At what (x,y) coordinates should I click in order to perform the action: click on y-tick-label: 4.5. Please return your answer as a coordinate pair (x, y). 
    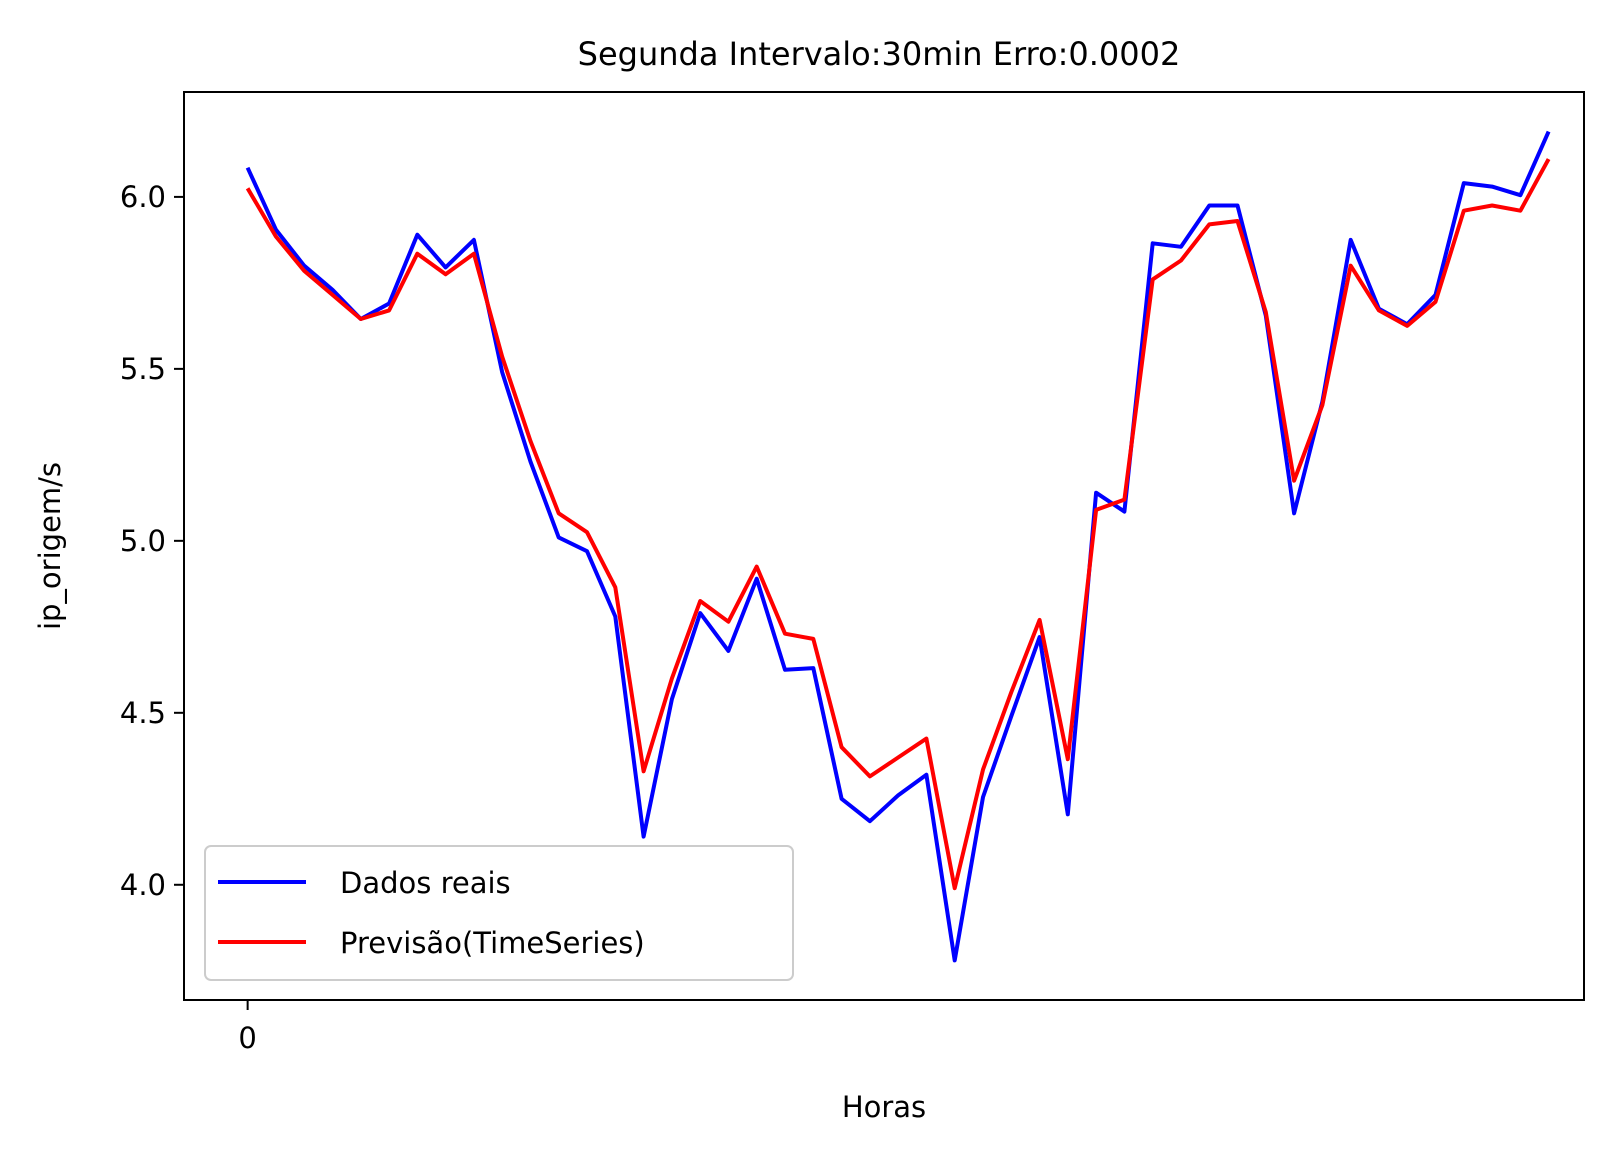
    Looking at the image, I should click on (143, 713).